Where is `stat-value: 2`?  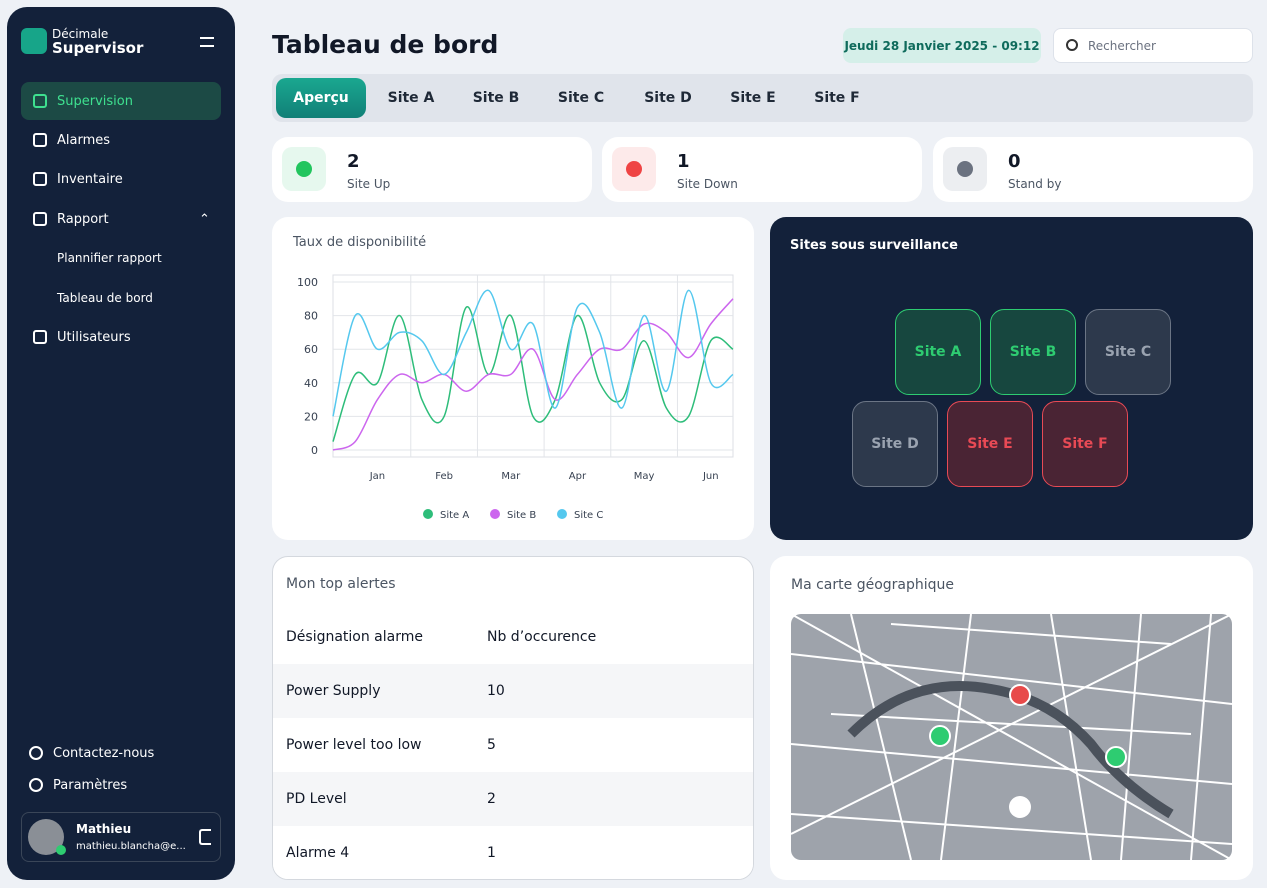 stat-value: 2 is located at coordinates (353, 161).